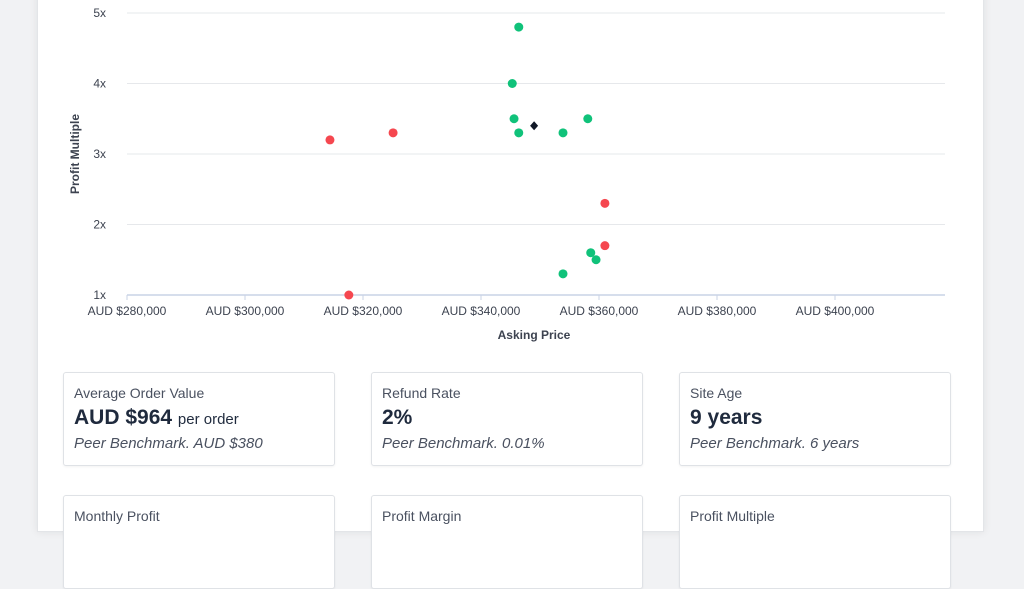 The width and height of the screenshot is (1024, 589). What do you see at coordinates (815, 542) in the screenshot?
I see `metric-card: Profit Multiple` at bounding box center [815, 542].